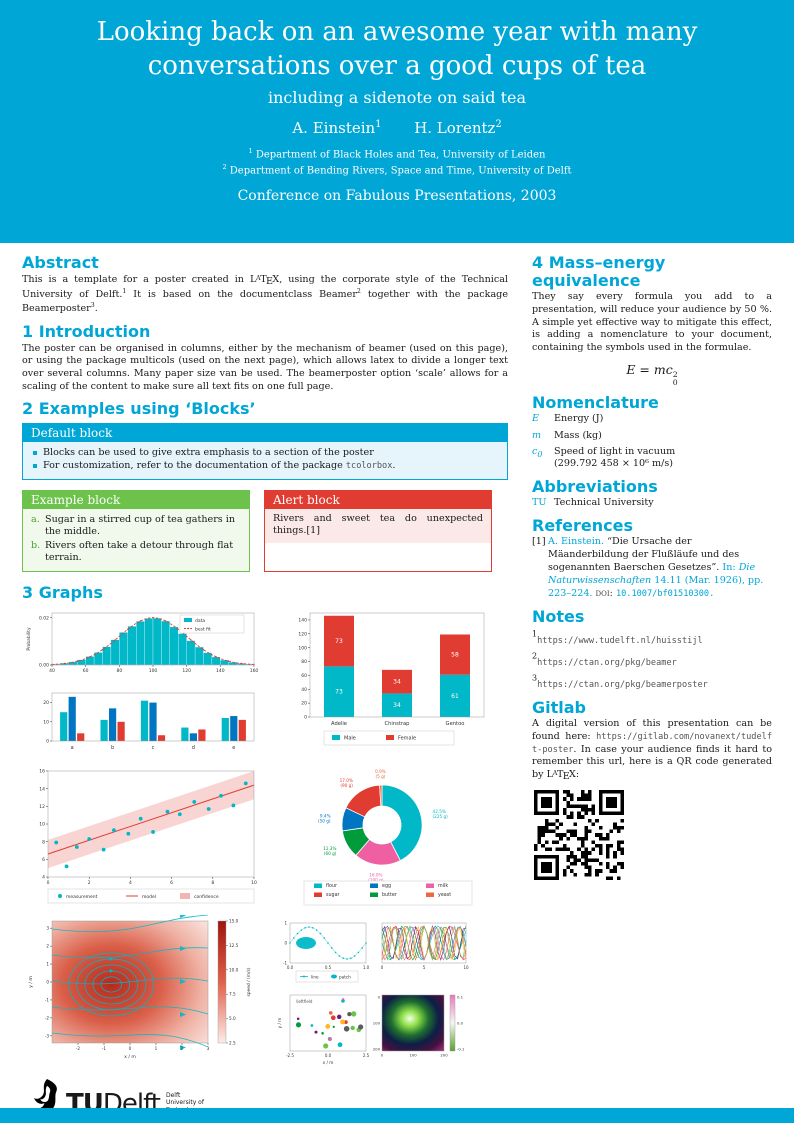 This screenshot has height=1123, width=794. Describe the element at coordinates (652, 374) in the screenshot. I see `mass-energy-formula: E = mc 2 0` at that location.